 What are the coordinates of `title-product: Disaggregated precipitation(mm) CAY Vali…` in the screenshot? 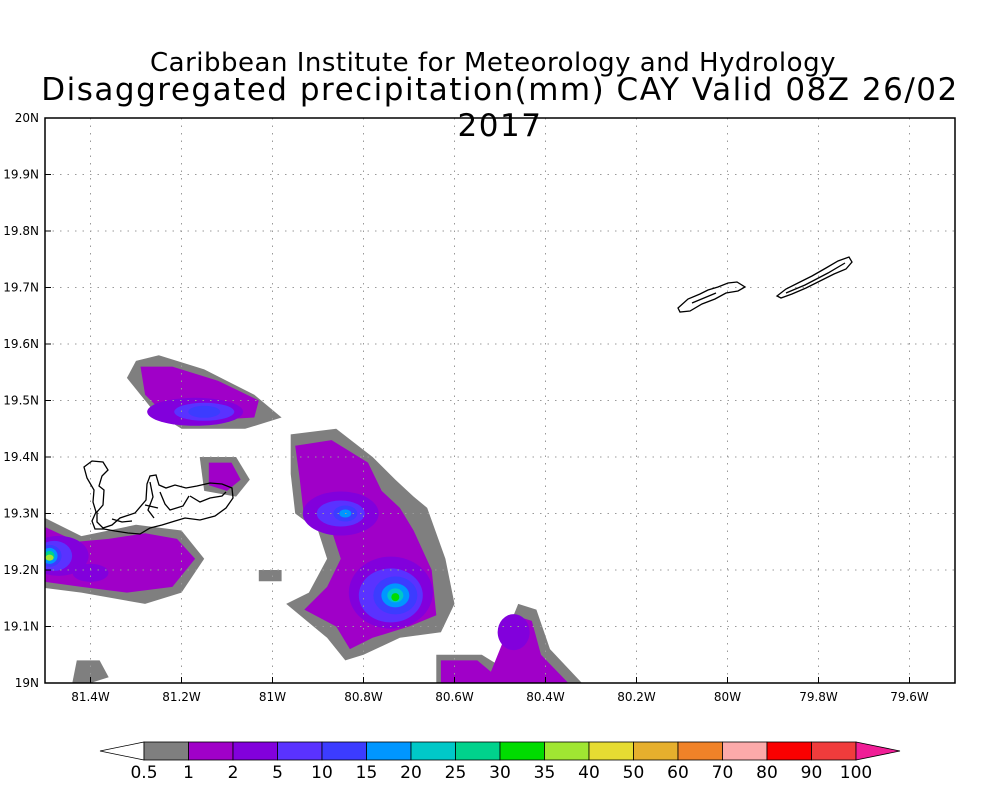 It's located at (500, 108).